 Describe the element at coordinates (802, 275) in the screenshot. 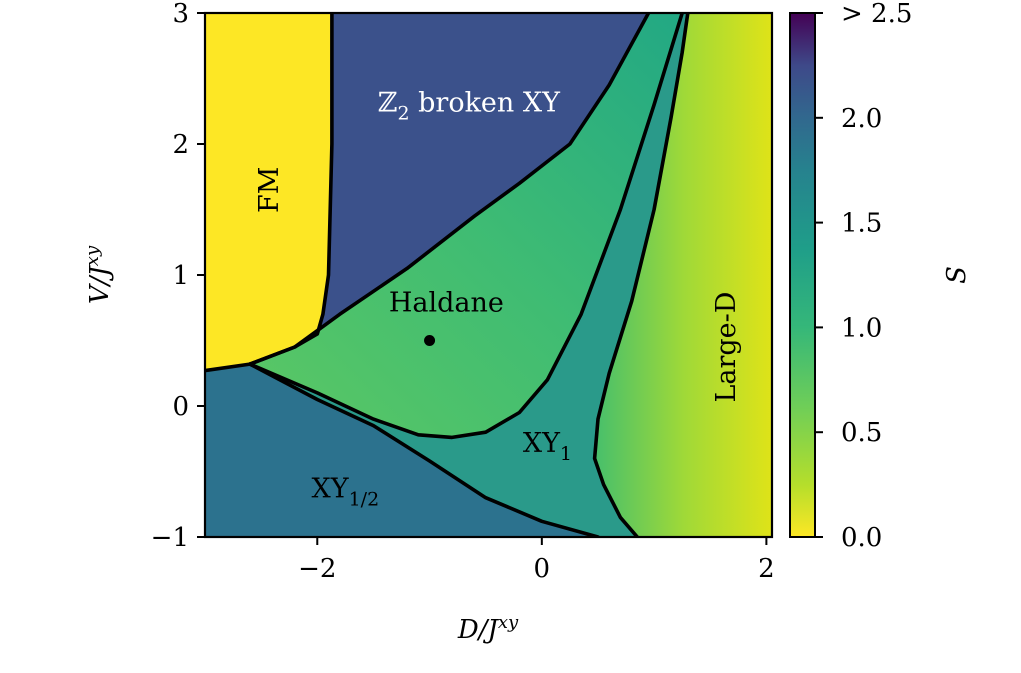

I see `colorbar` at that location.